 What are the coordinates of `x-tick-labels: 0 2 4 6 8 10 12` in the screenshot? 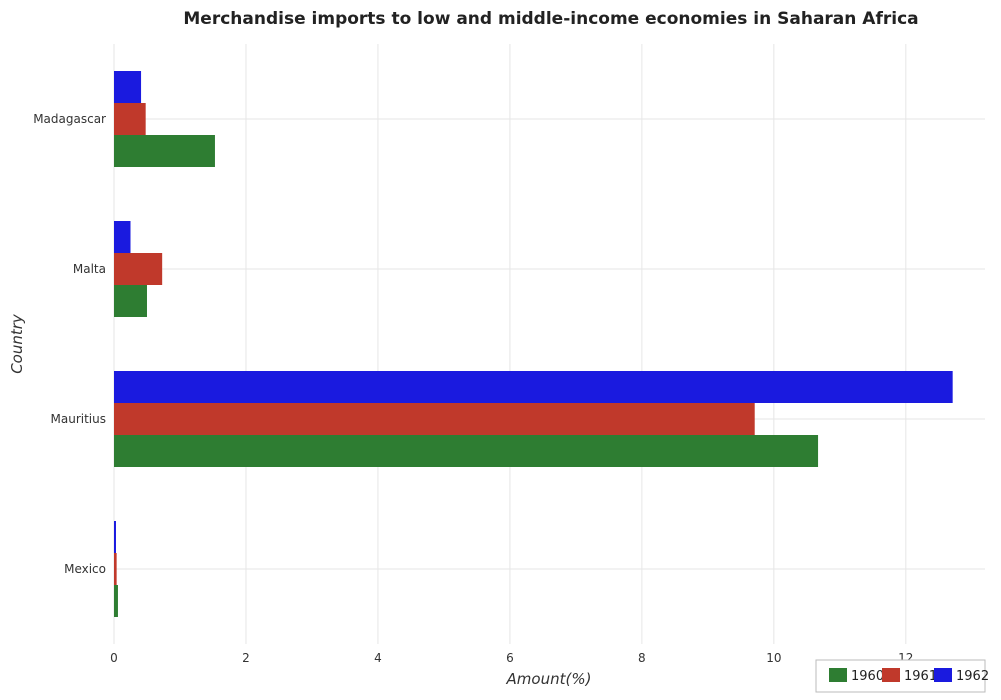 It's located at (511, 658).